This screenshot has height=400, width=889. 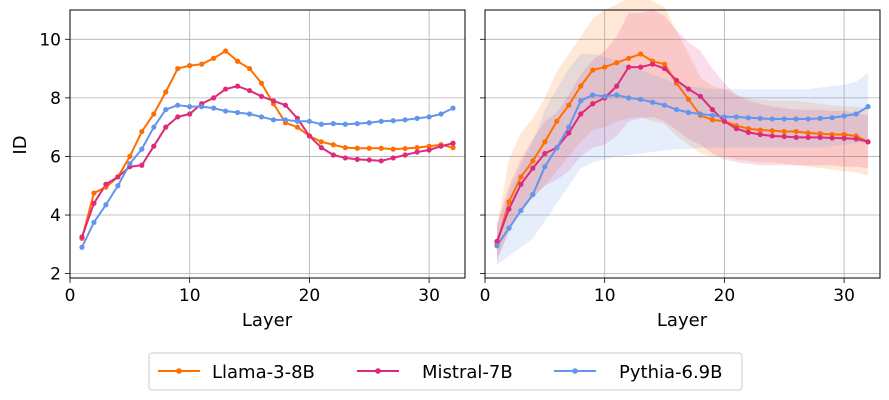 I want to click on legend-label-mistral: Mistral-7B, so click(x=467, y=372).